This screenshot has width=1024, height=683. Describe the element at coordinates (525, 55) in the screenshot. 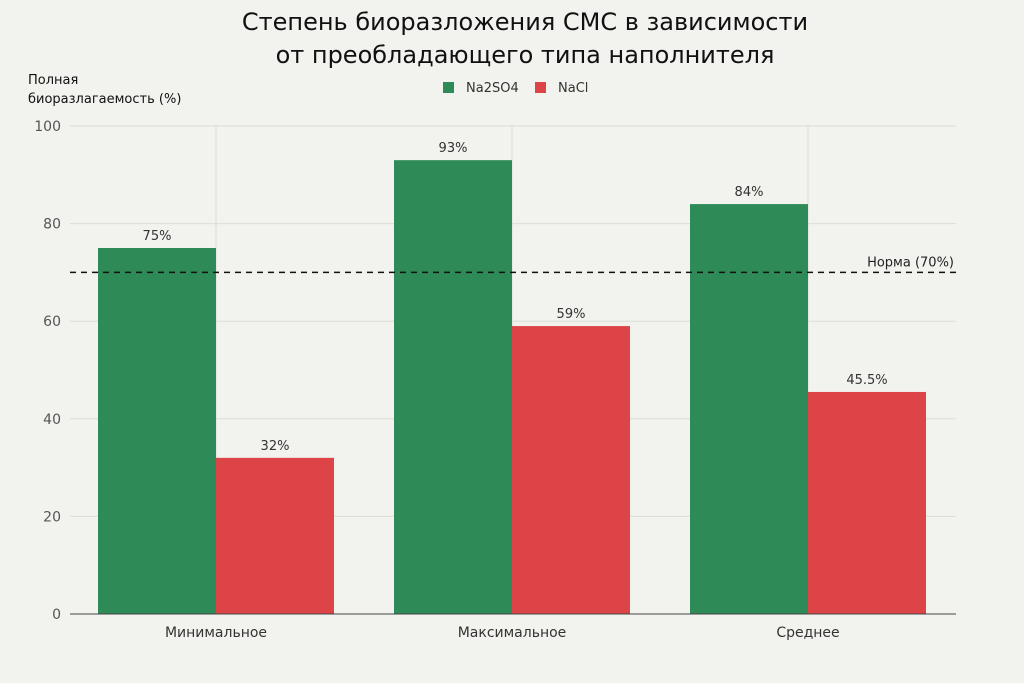

I see `chart-title-line-2: от преобладающего типа наполнителя` at that location.